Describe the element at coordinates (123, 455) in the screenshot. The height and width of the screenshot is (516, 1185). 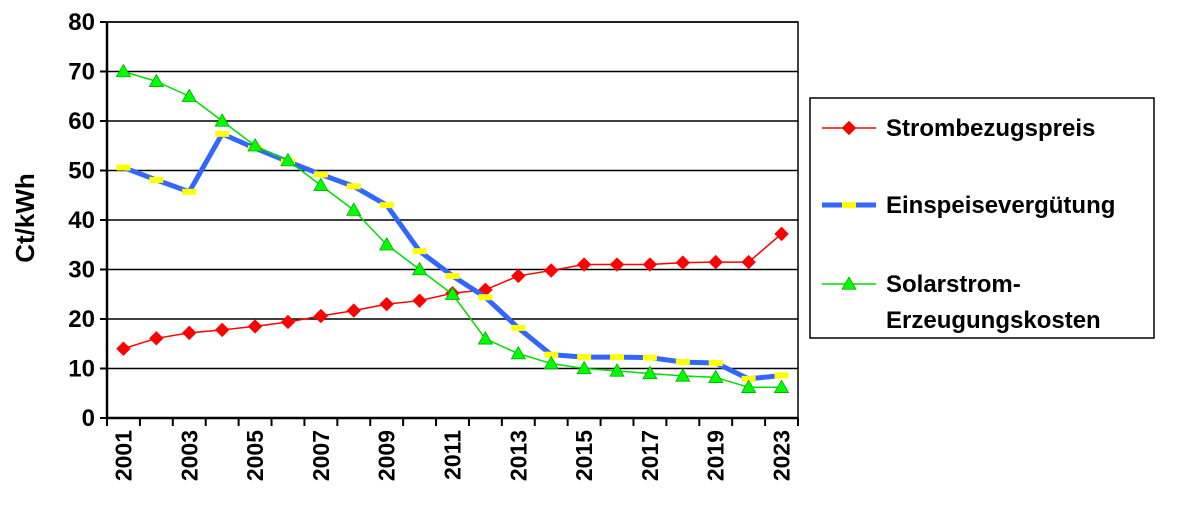
I see `x-tick-label: 2001` at that location.